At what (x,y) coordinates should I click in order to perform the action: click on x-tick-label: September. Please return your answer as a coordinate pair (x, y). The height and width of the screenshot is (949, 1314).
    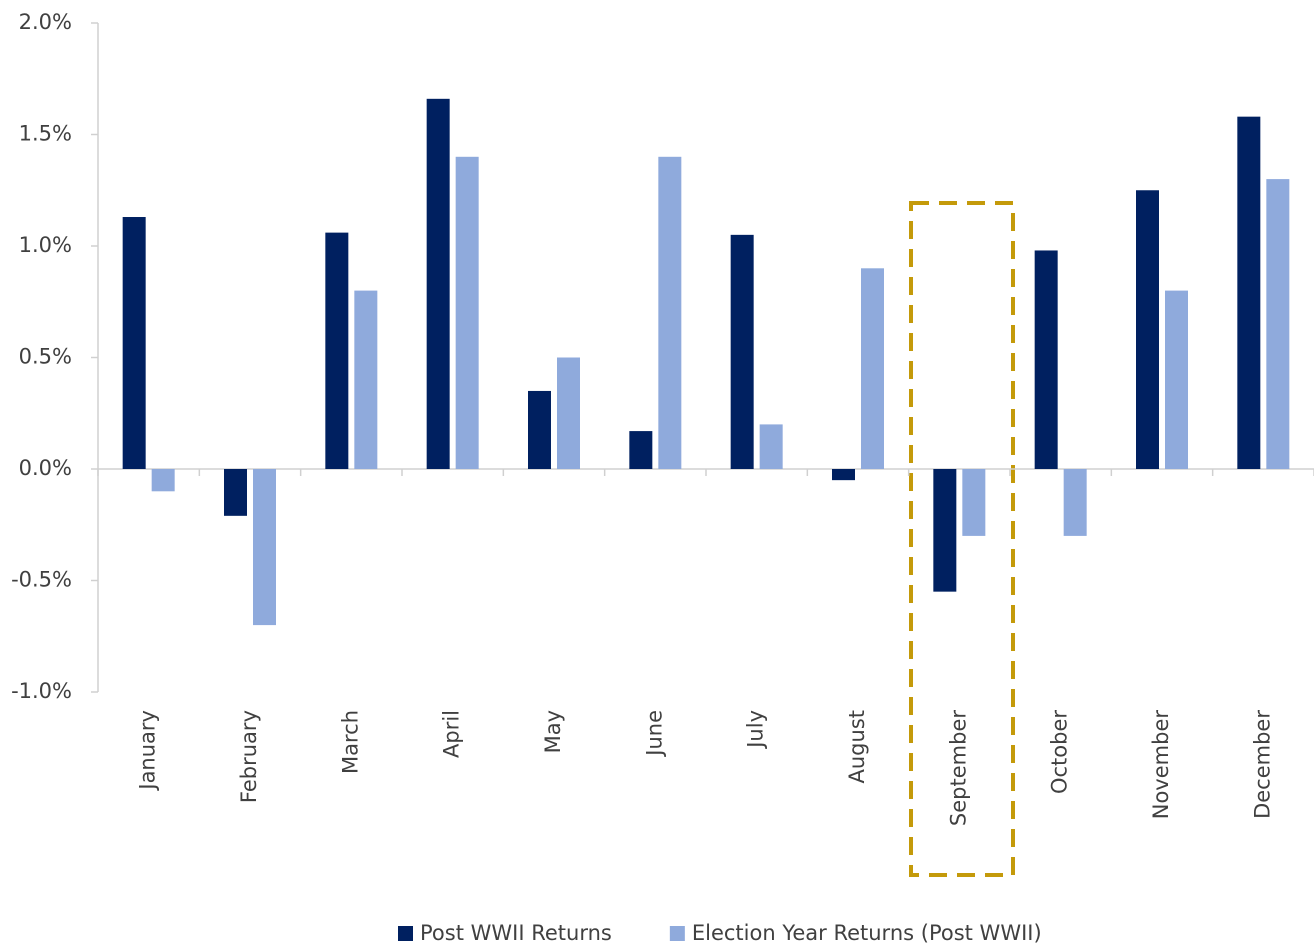
    Looking at the image, I should click on (958, 768).